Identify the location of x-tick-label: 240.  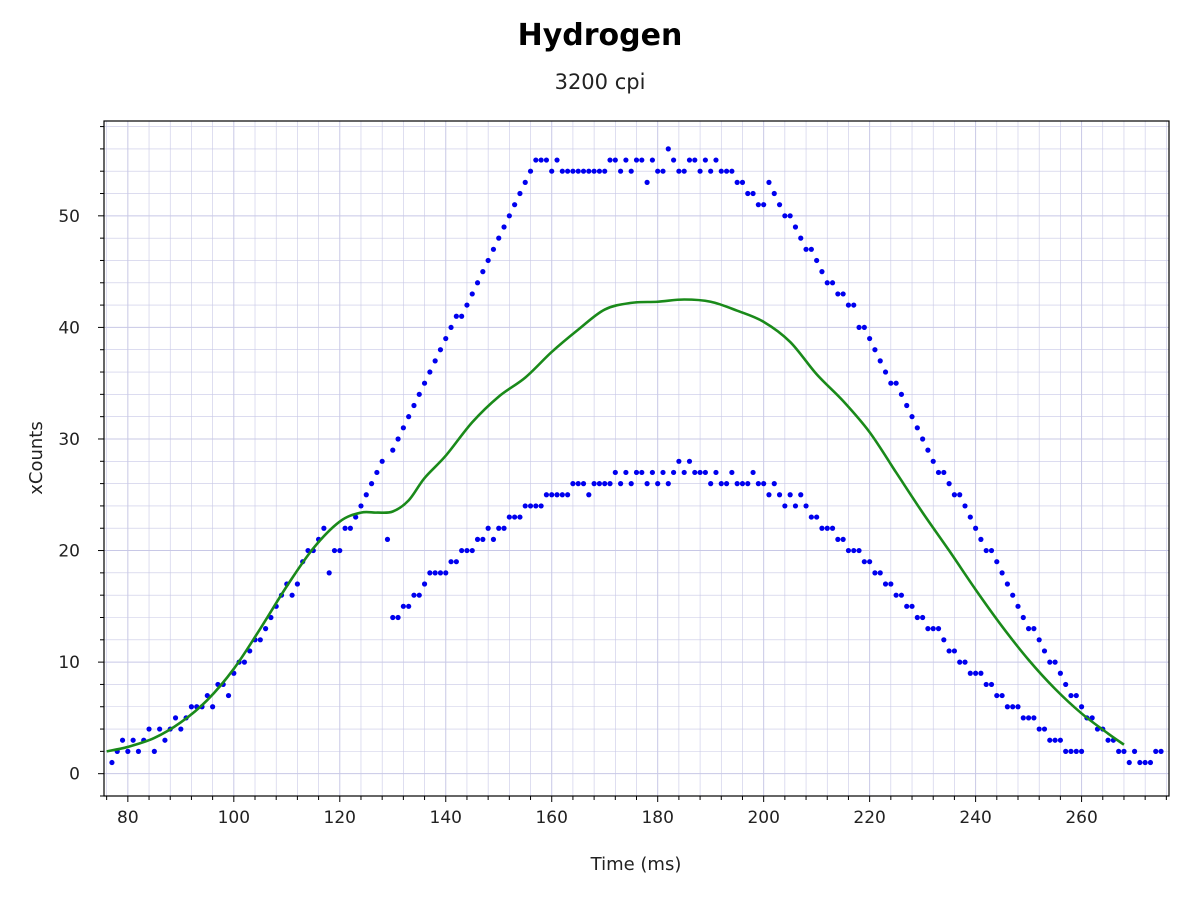
(975, 818).